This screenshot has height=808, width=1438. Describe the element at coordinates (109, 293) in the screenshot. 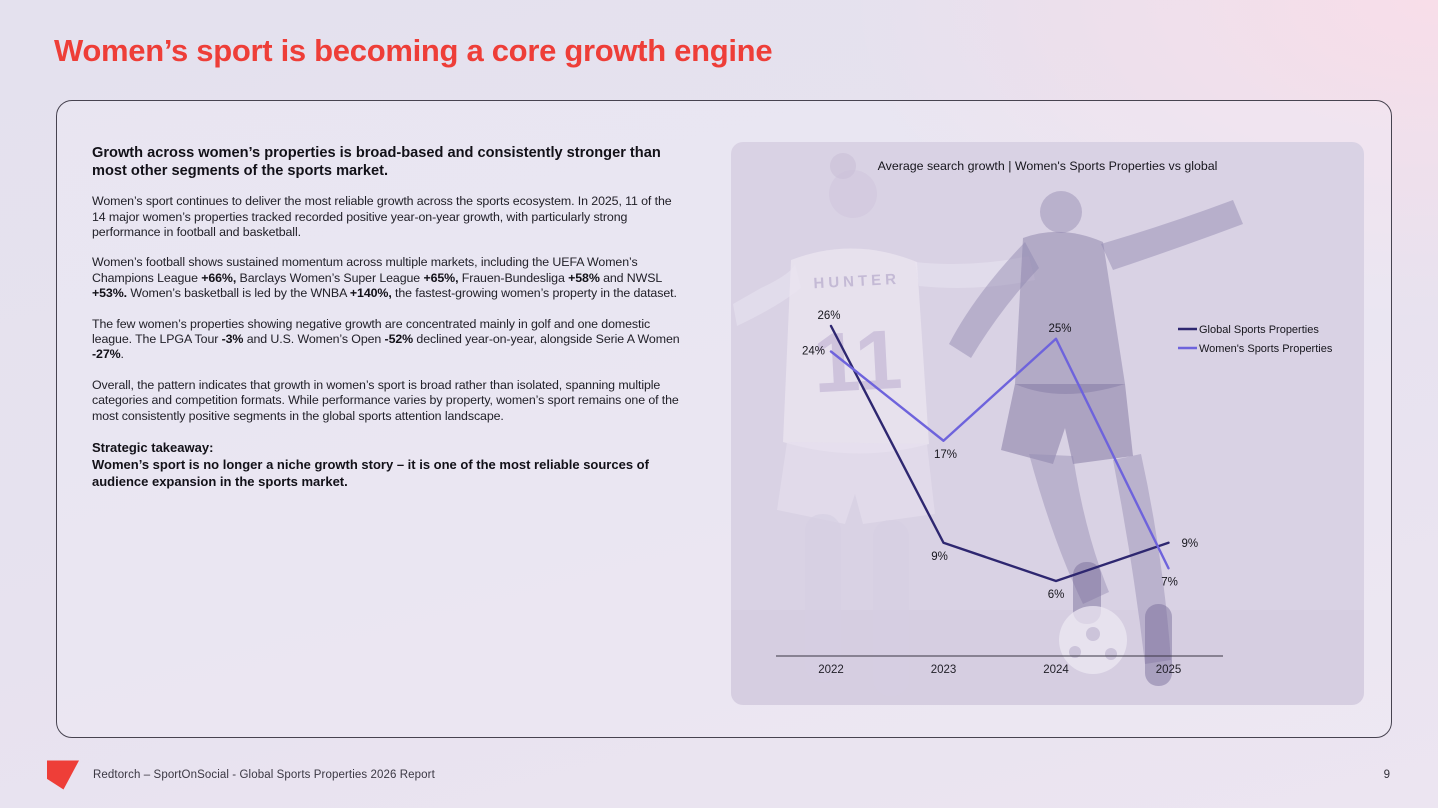

I see `highlighted-stat: +53%.` at that location.